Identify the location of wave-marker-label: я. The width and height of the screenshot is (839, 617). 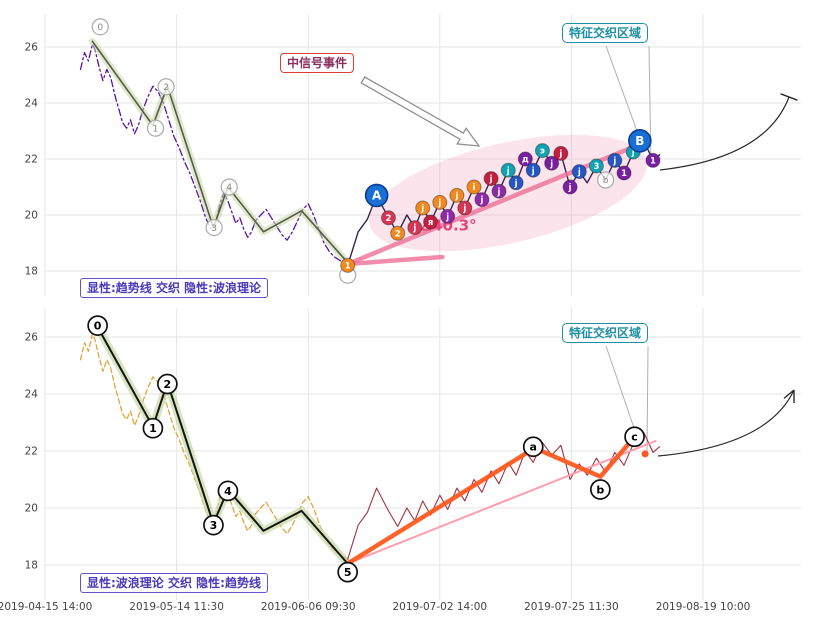
(430, 223).